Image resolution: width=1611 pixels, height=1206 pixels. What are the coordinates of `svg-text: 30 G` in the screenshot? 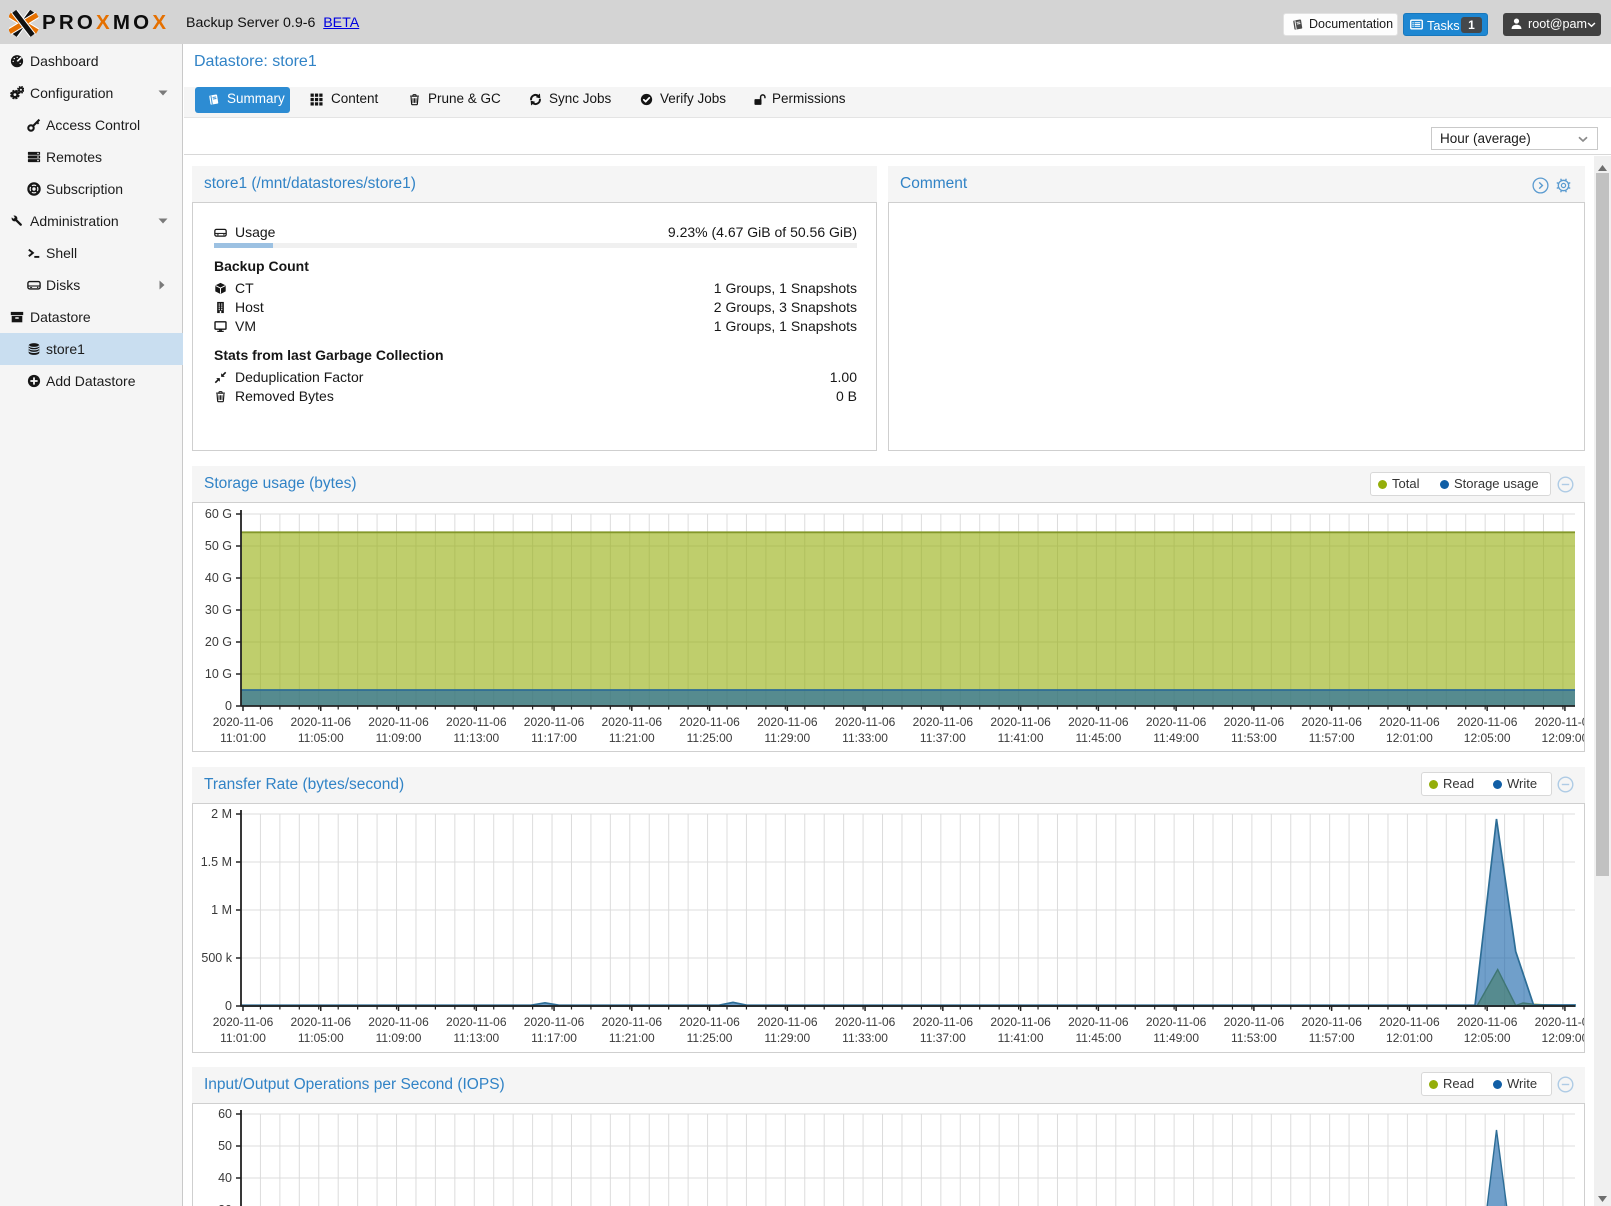 It's located at (218, 610).